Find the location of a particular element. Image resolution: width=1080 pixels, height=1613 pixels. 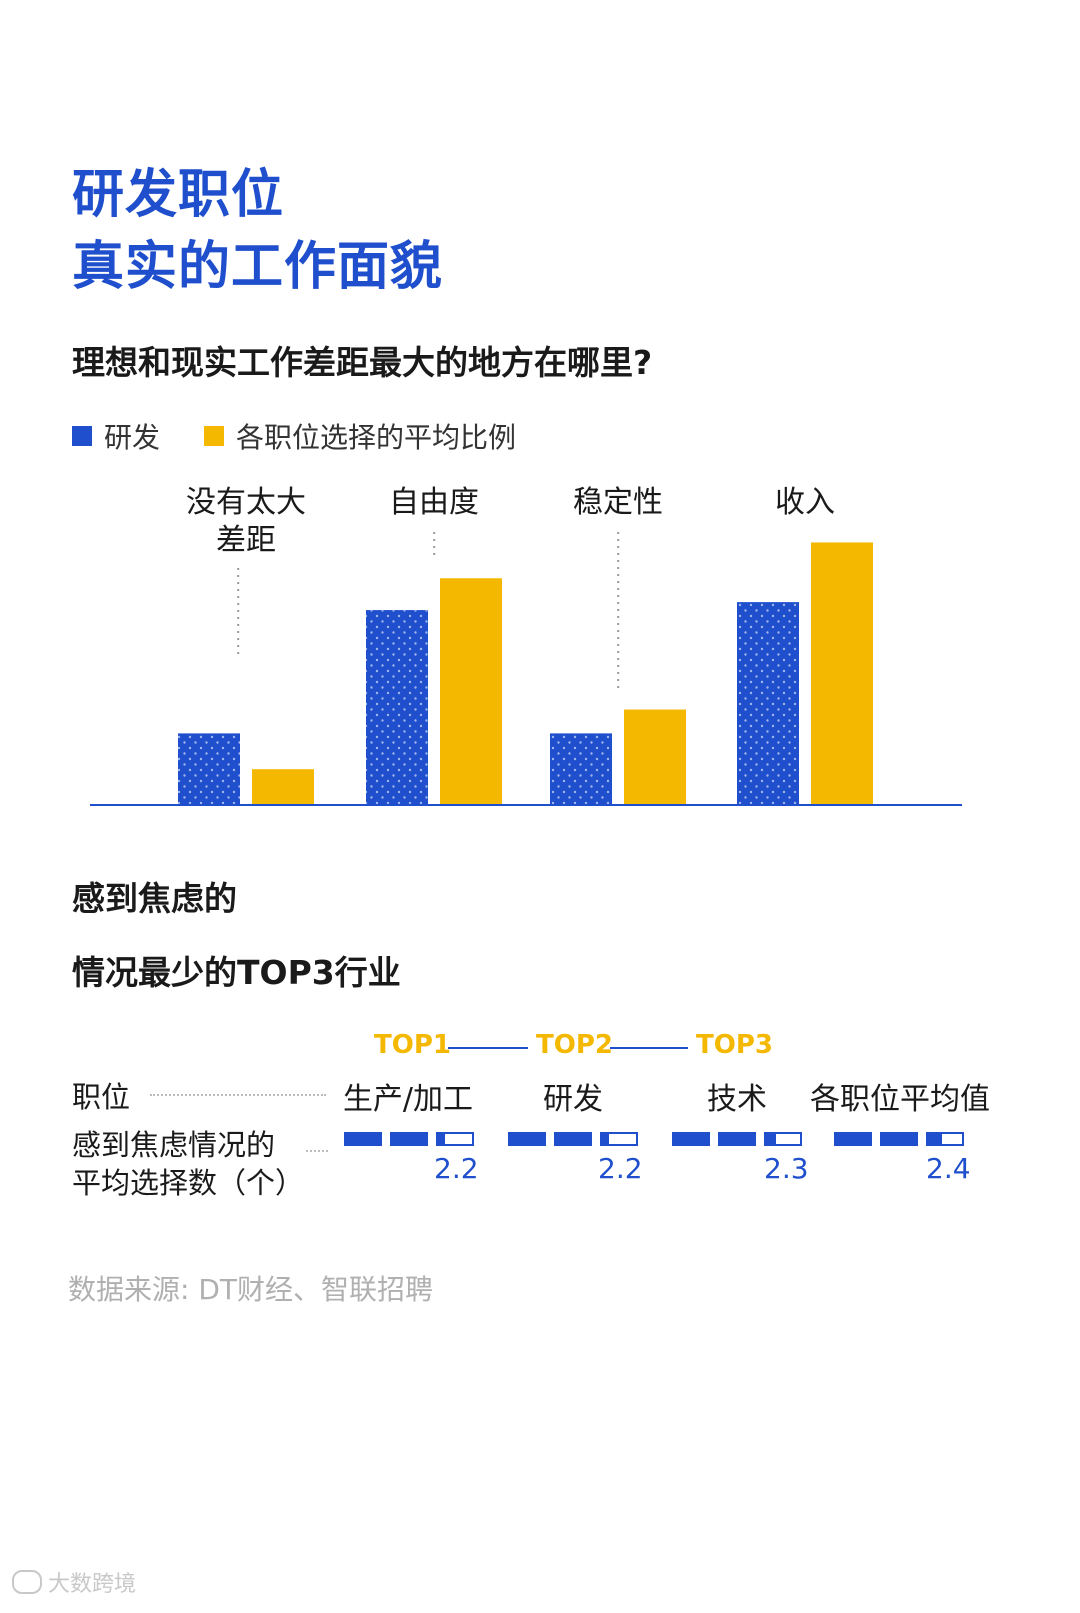

watermark-text: 大数跨境 is located at coordinates (92, 1584).